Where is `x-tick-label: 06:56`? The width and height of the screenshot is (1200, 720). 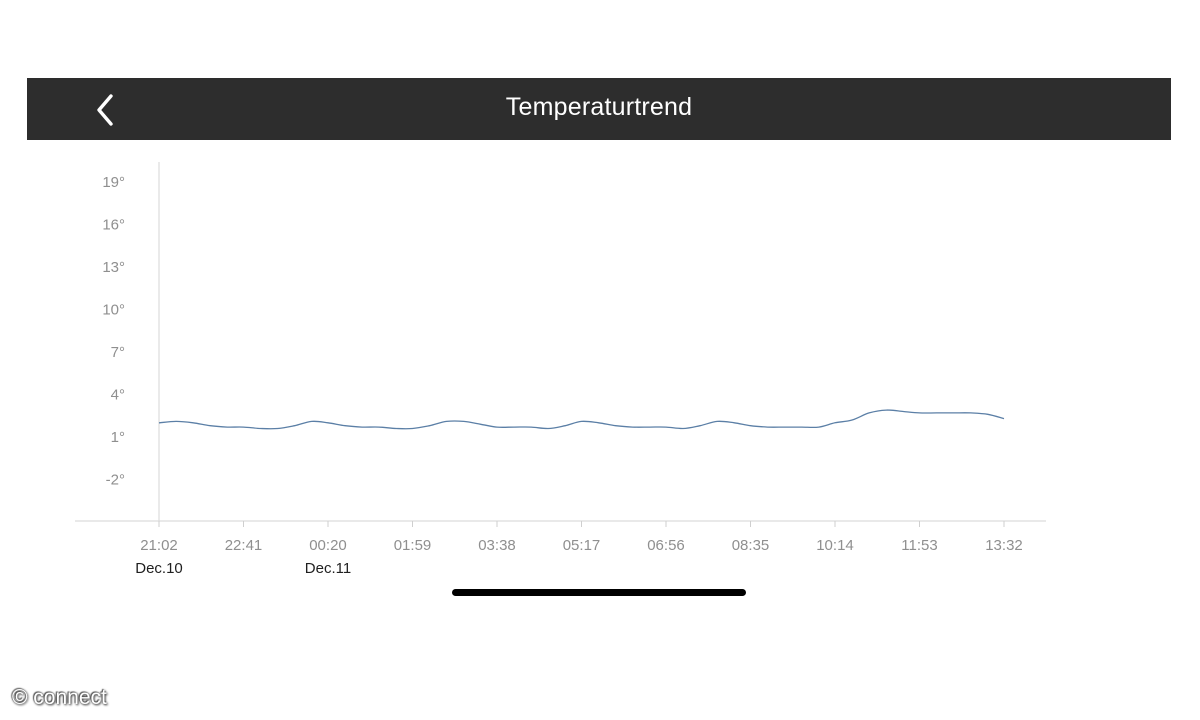
x-tick-label: 06:56 is located at coordinates (666, 545).